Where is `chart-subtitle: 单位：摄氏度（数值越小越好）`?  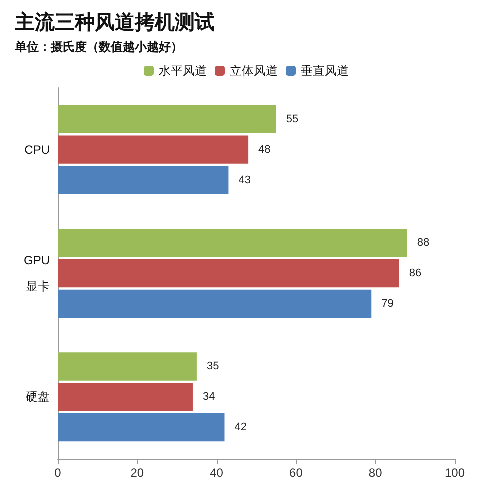 chart-subtitle: 单位：摄氏度（数值越小越好） is located at coordinates (98, 47).